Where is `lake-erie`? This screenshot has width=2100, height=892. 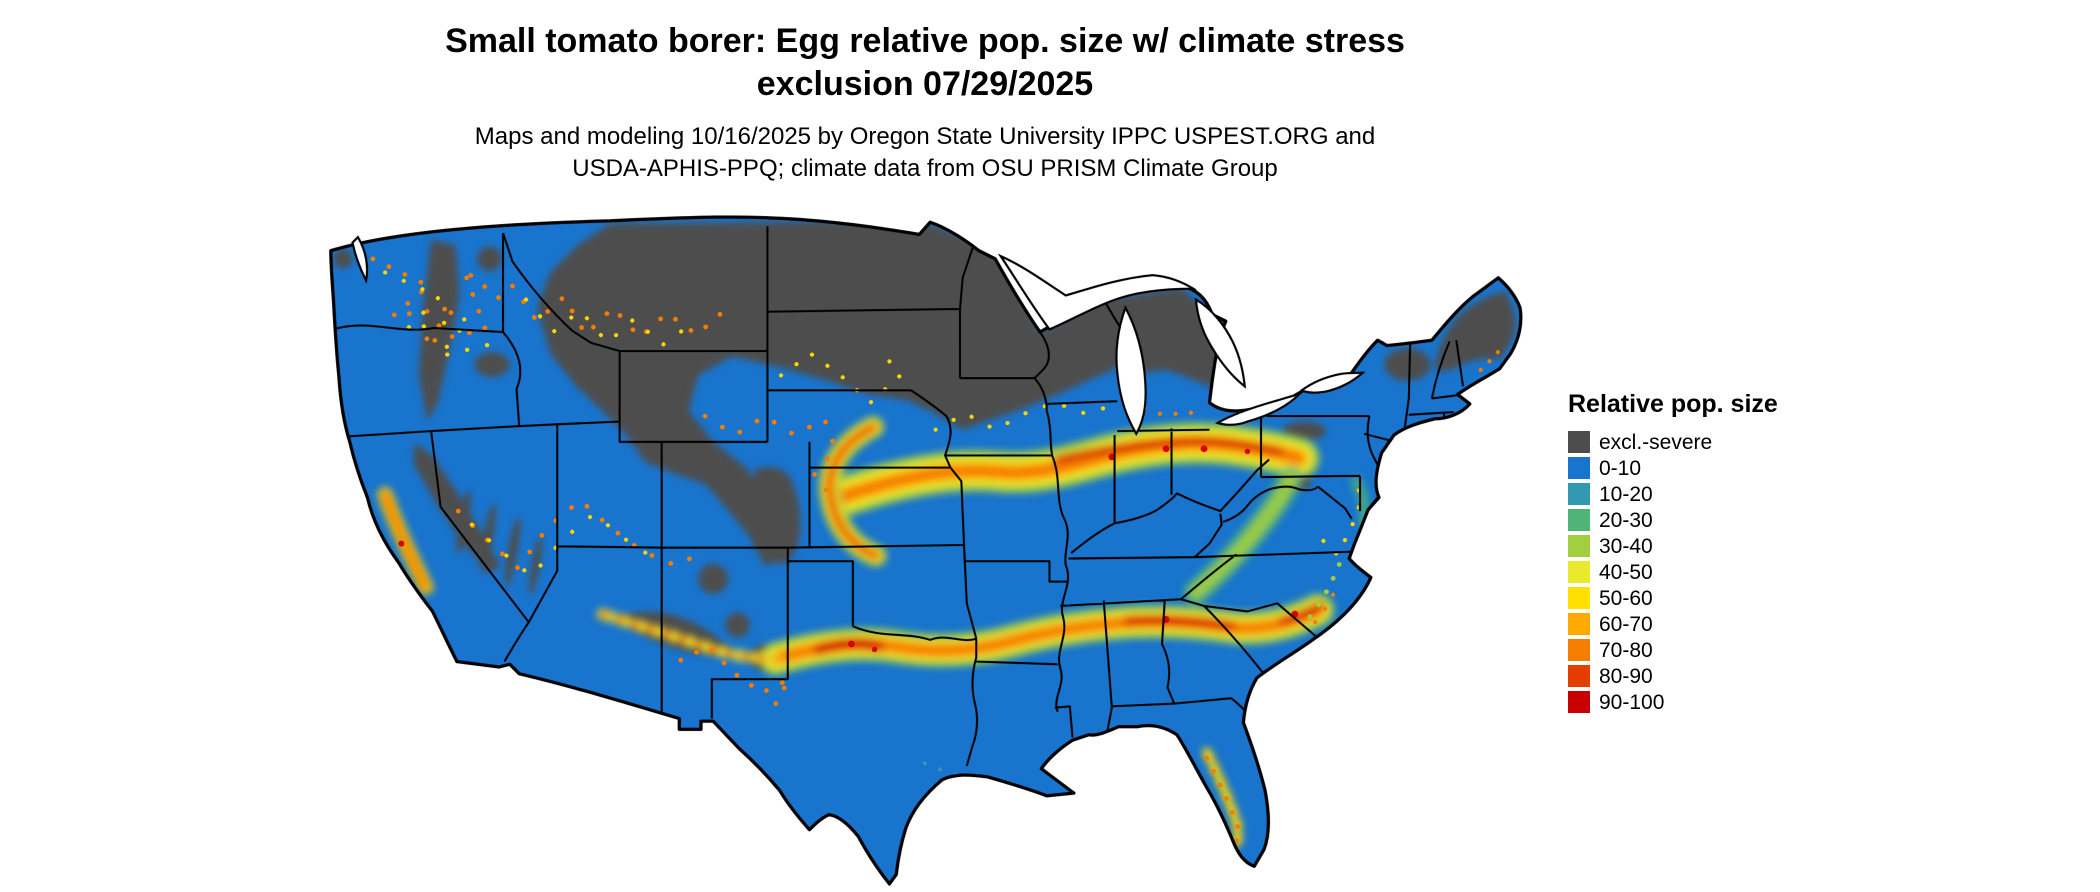 lake-erie is located at coordinates (1258, 409).